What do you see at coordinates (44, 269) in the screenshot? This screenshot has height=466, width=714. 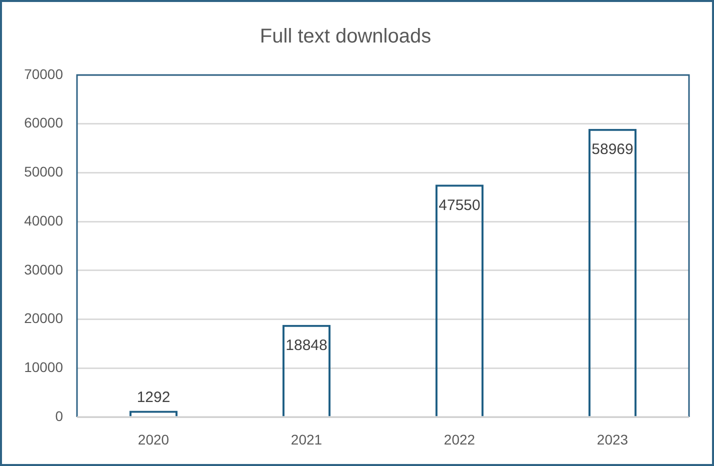 I see `y-tick-label: 30000` at bounding box center [44, 269].